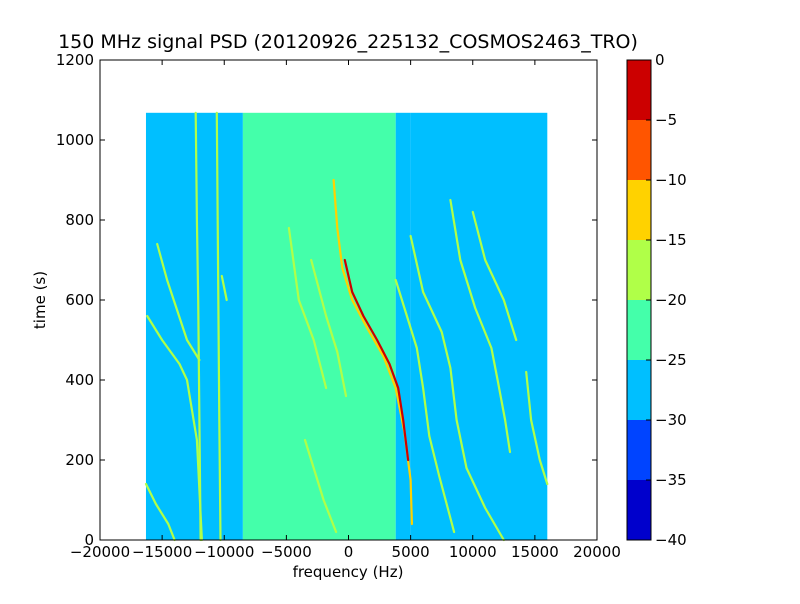  I want to click on x-tick-label: −15000, so click(162, 552).